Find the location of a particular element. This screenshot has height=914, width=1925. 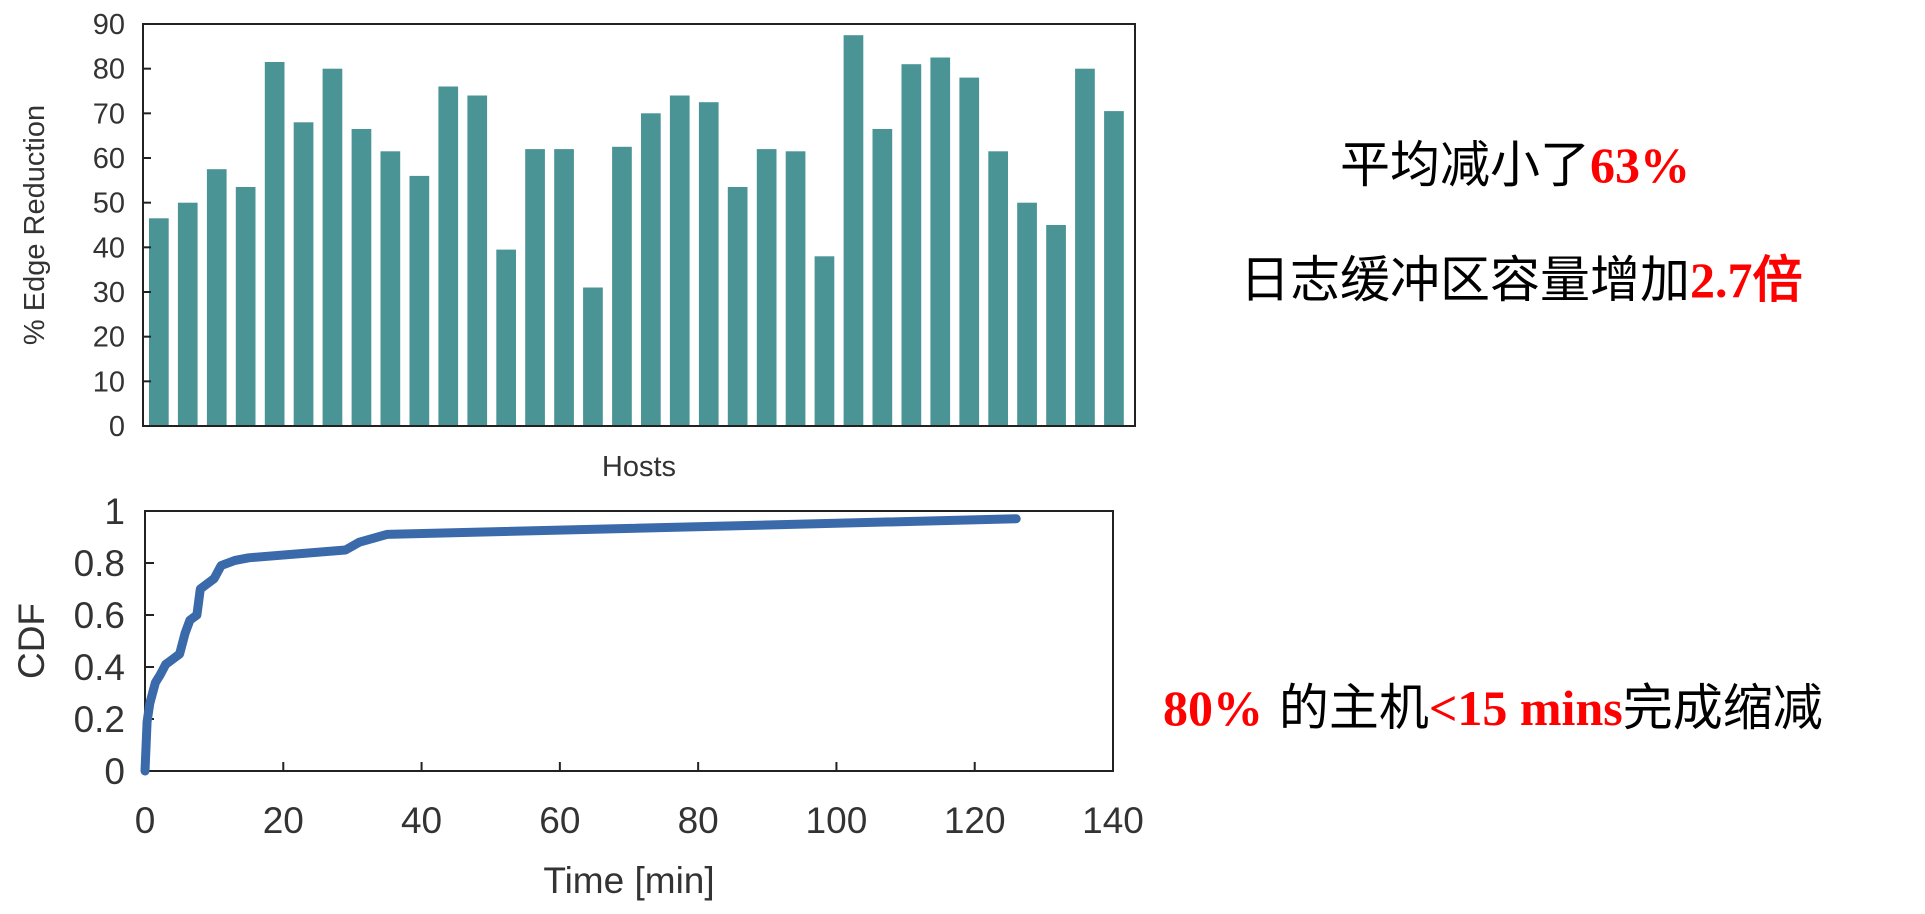

bar-y-tick-label: 50 is located at coordinates (109, 204).